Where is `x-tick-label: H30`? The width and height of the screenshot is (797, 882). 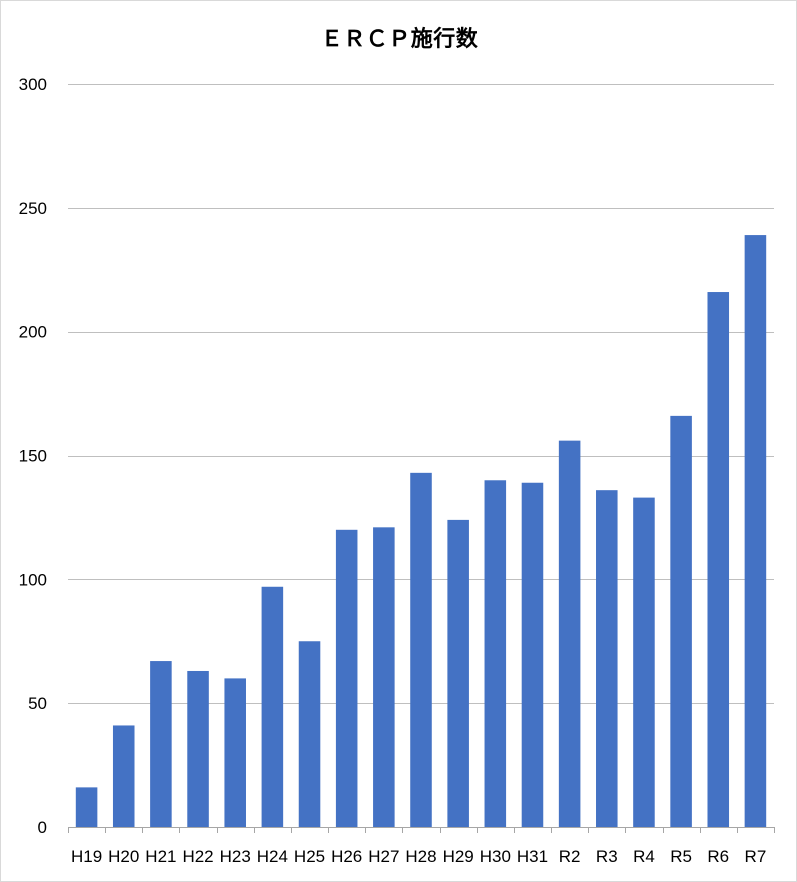 x-tick-label: H30 is located at coordinates (495, 856).